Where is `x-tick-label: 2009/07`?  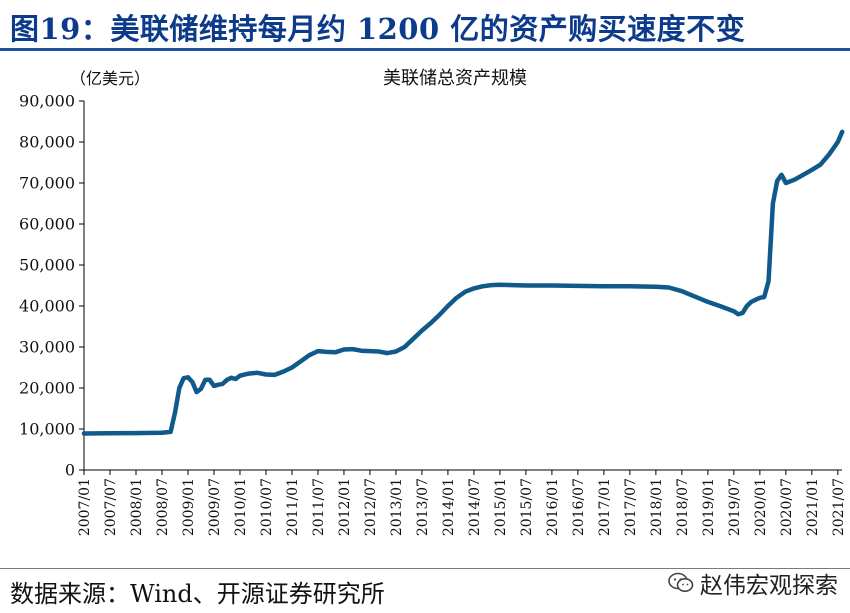 x-tick-label: 2009/07 is located at coordinates (215, 507).